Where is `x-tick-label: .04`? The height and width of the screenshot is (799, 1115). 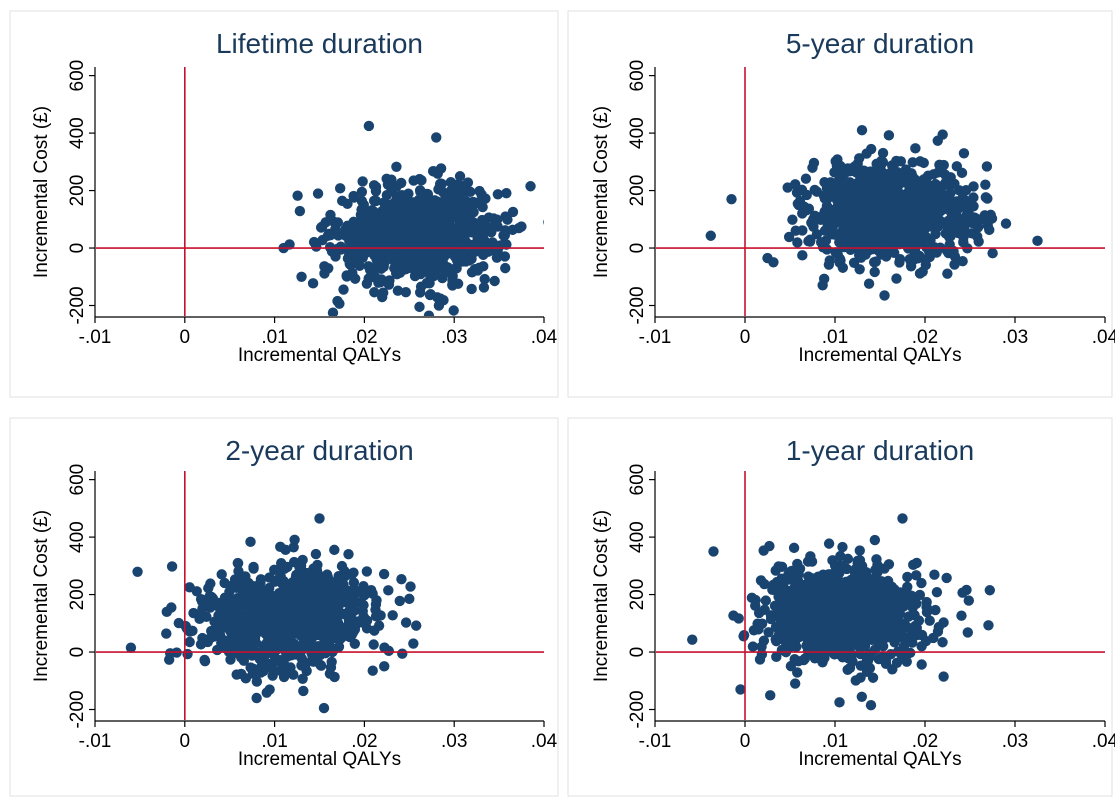
x-tick-label: .04 is located at coordinates (1103, 741).